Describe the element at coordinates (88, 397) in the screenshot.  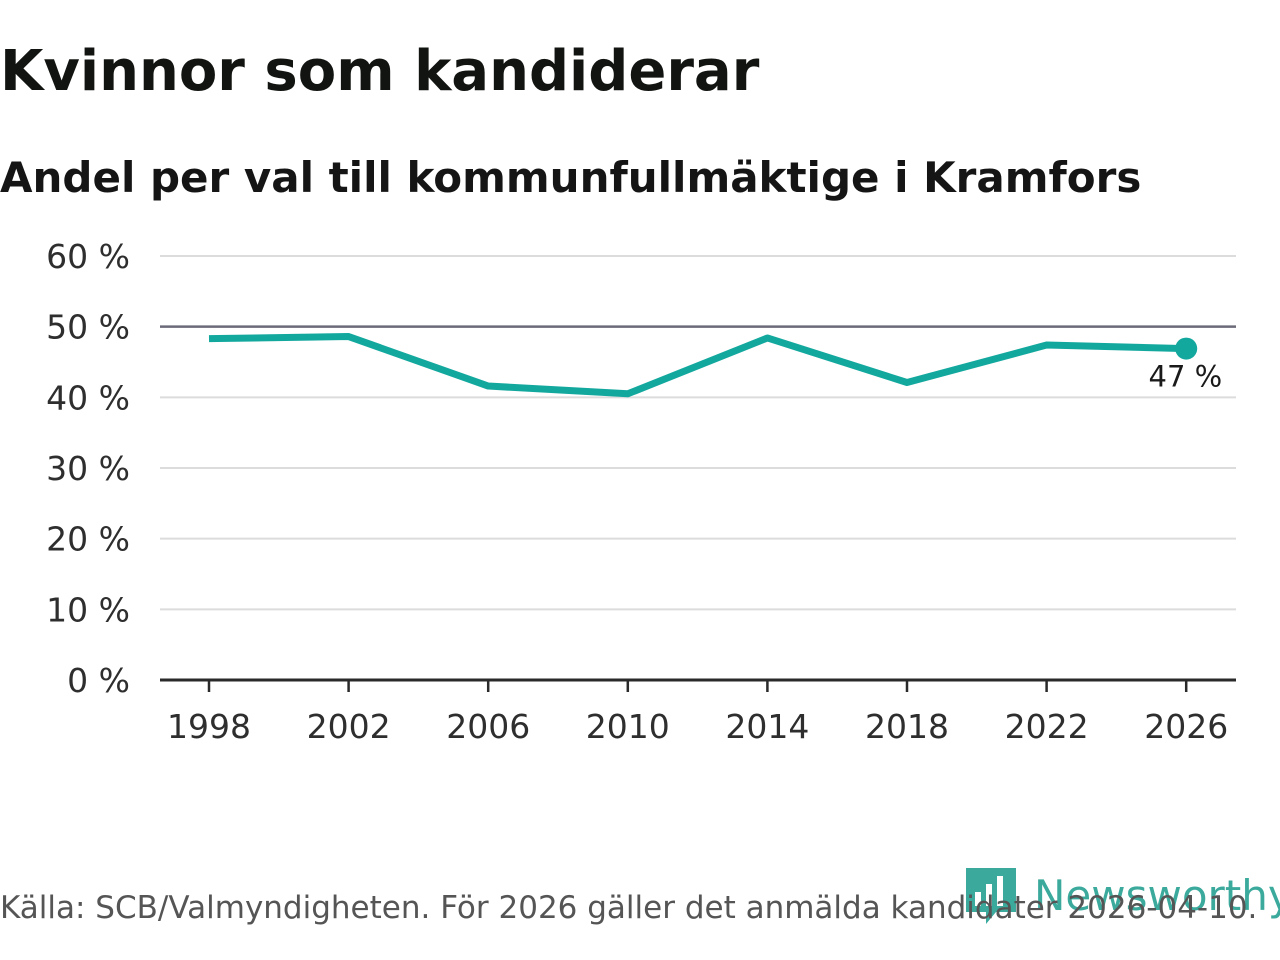
I see `y-tick-label-40: 40 %` at that location.